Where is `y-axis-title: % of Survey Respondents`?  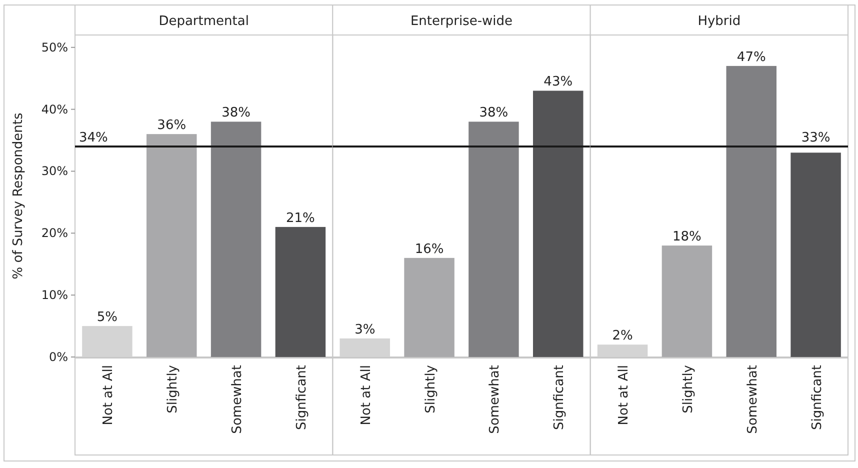 y-axis-title: % of Survey Respondents is located at coordinates (18, 196).